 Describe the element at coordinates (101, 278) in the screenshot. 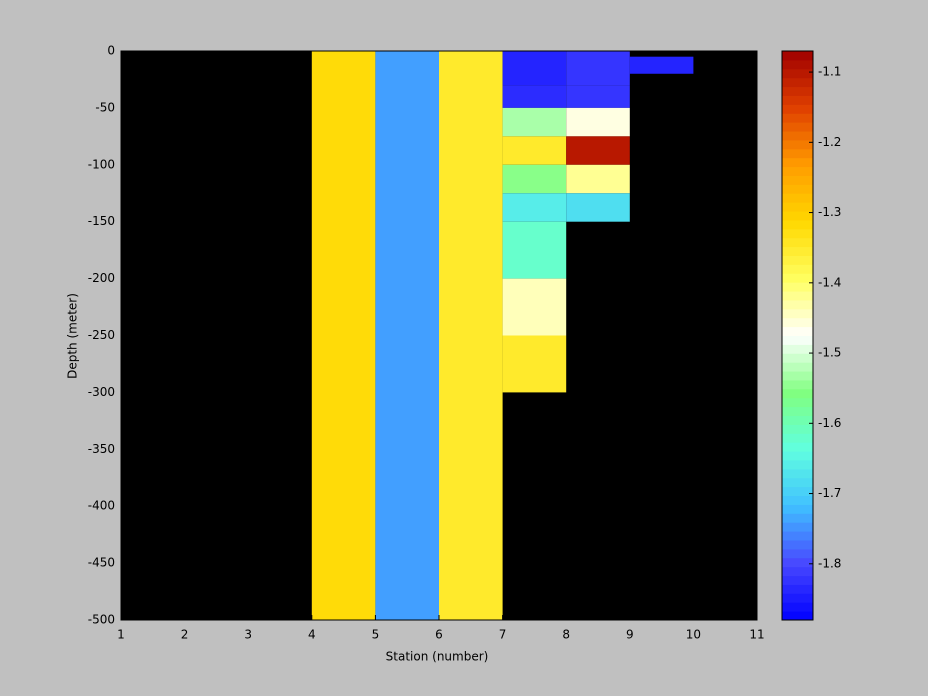

I see `y-tick-label: -200` at that location.